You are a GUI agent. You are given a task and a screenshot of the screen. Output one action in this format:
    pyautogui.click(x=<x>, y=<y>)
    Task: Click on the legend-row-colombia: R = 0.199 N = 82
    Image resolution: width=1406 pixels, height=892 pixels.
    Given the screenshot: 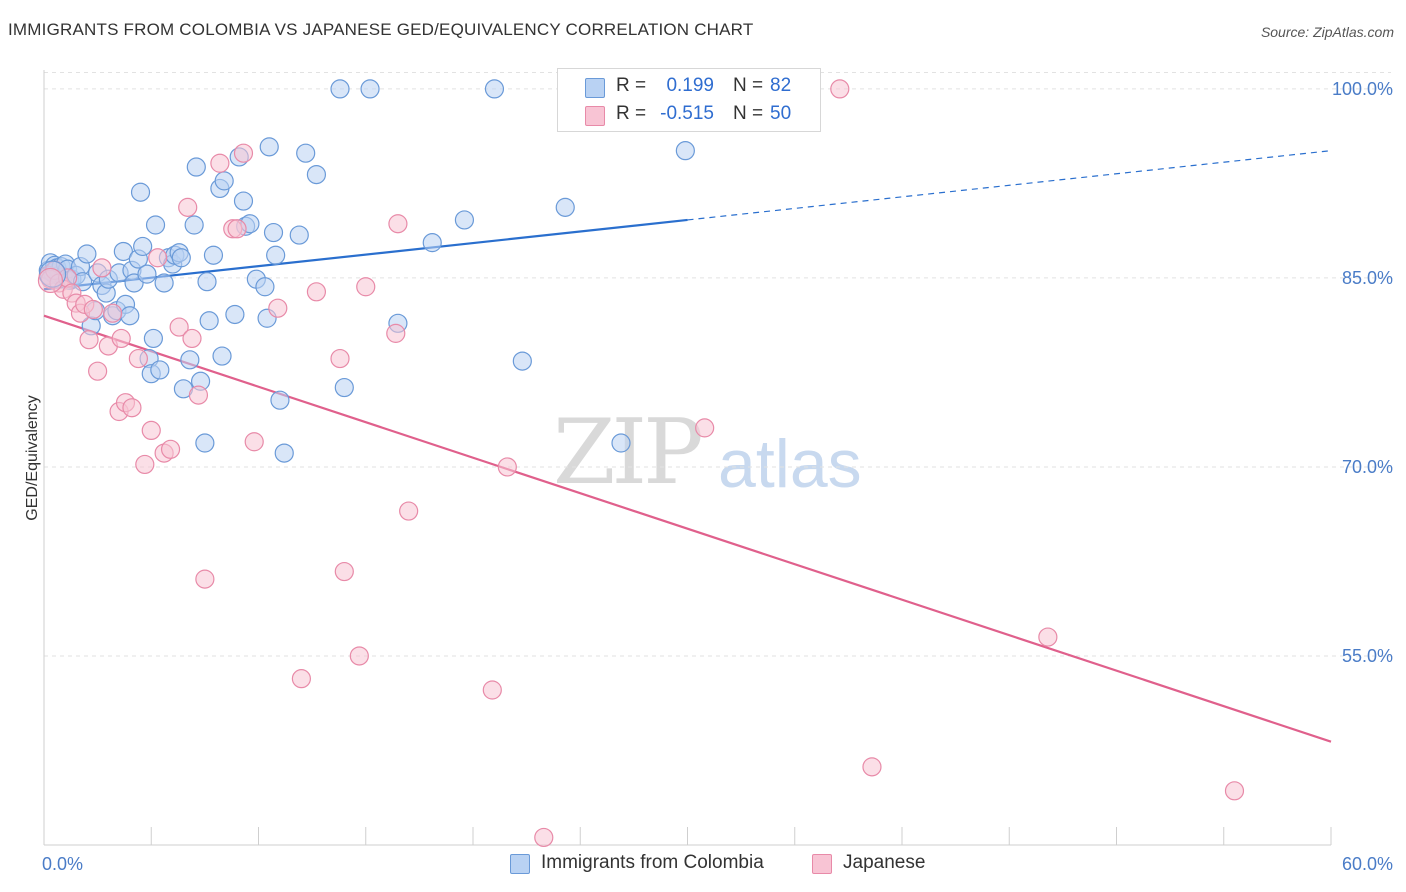 What is the action you would take?
    pyautogui.click(x=689, y=86)
    